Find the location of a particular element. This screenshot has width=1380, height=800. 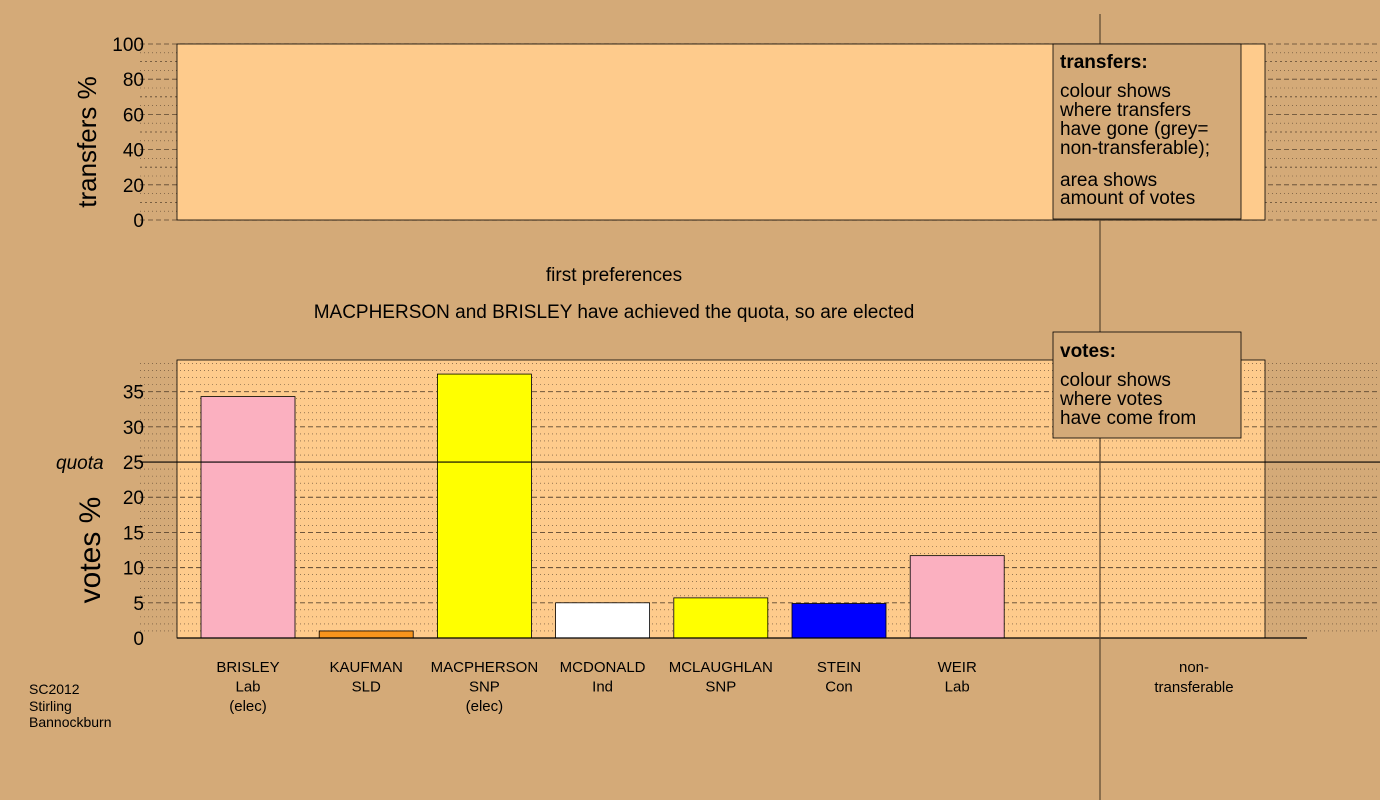

bar-weir is located at coordinates (957, 597).